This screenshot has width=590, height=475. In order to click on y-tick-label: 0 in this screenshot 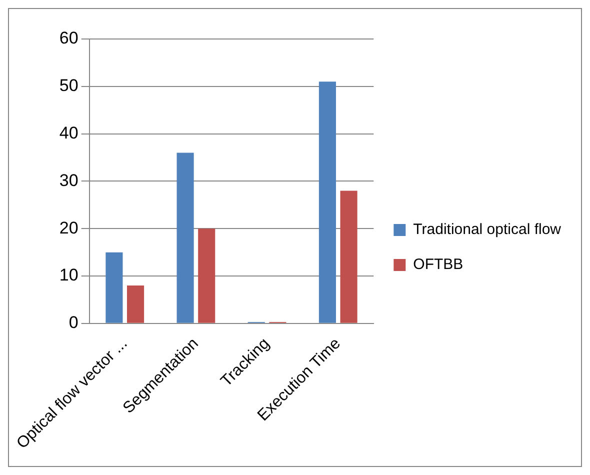, I will do `click(73, 322)`.